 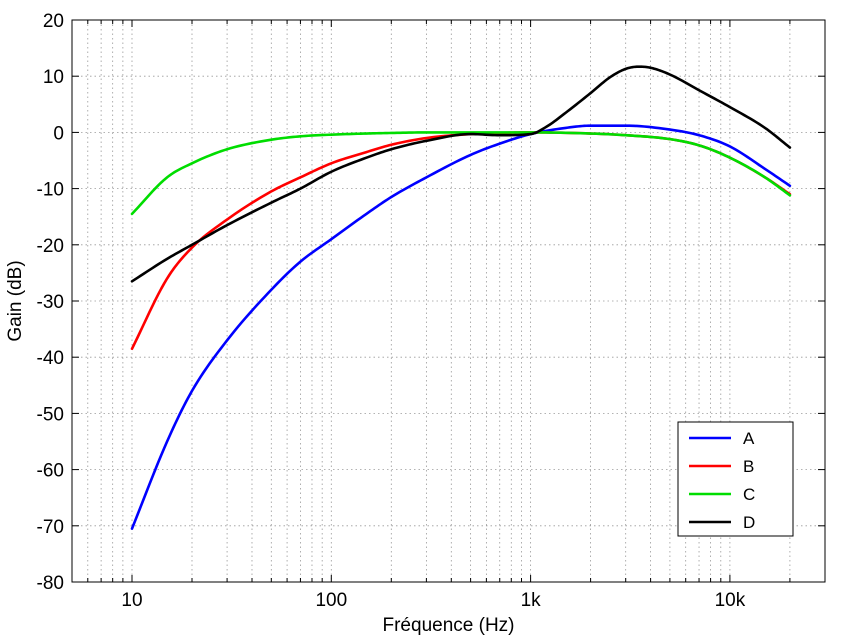 What do you see at coordinates (50, 190) in the screenshot?
I see `y-tick-label: -10` at bounding box center [50, 190].